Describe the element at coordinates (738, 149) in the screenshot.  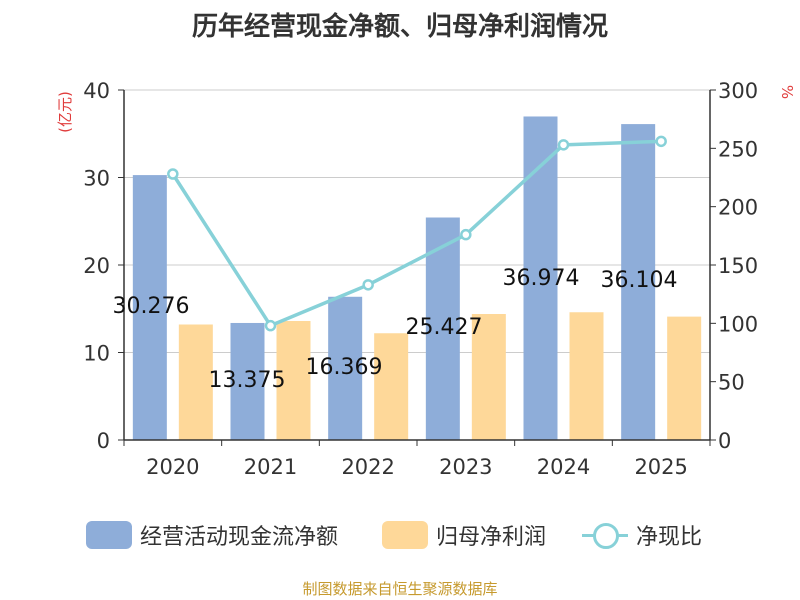
I see `y-right-tick-label: 250` at that location.